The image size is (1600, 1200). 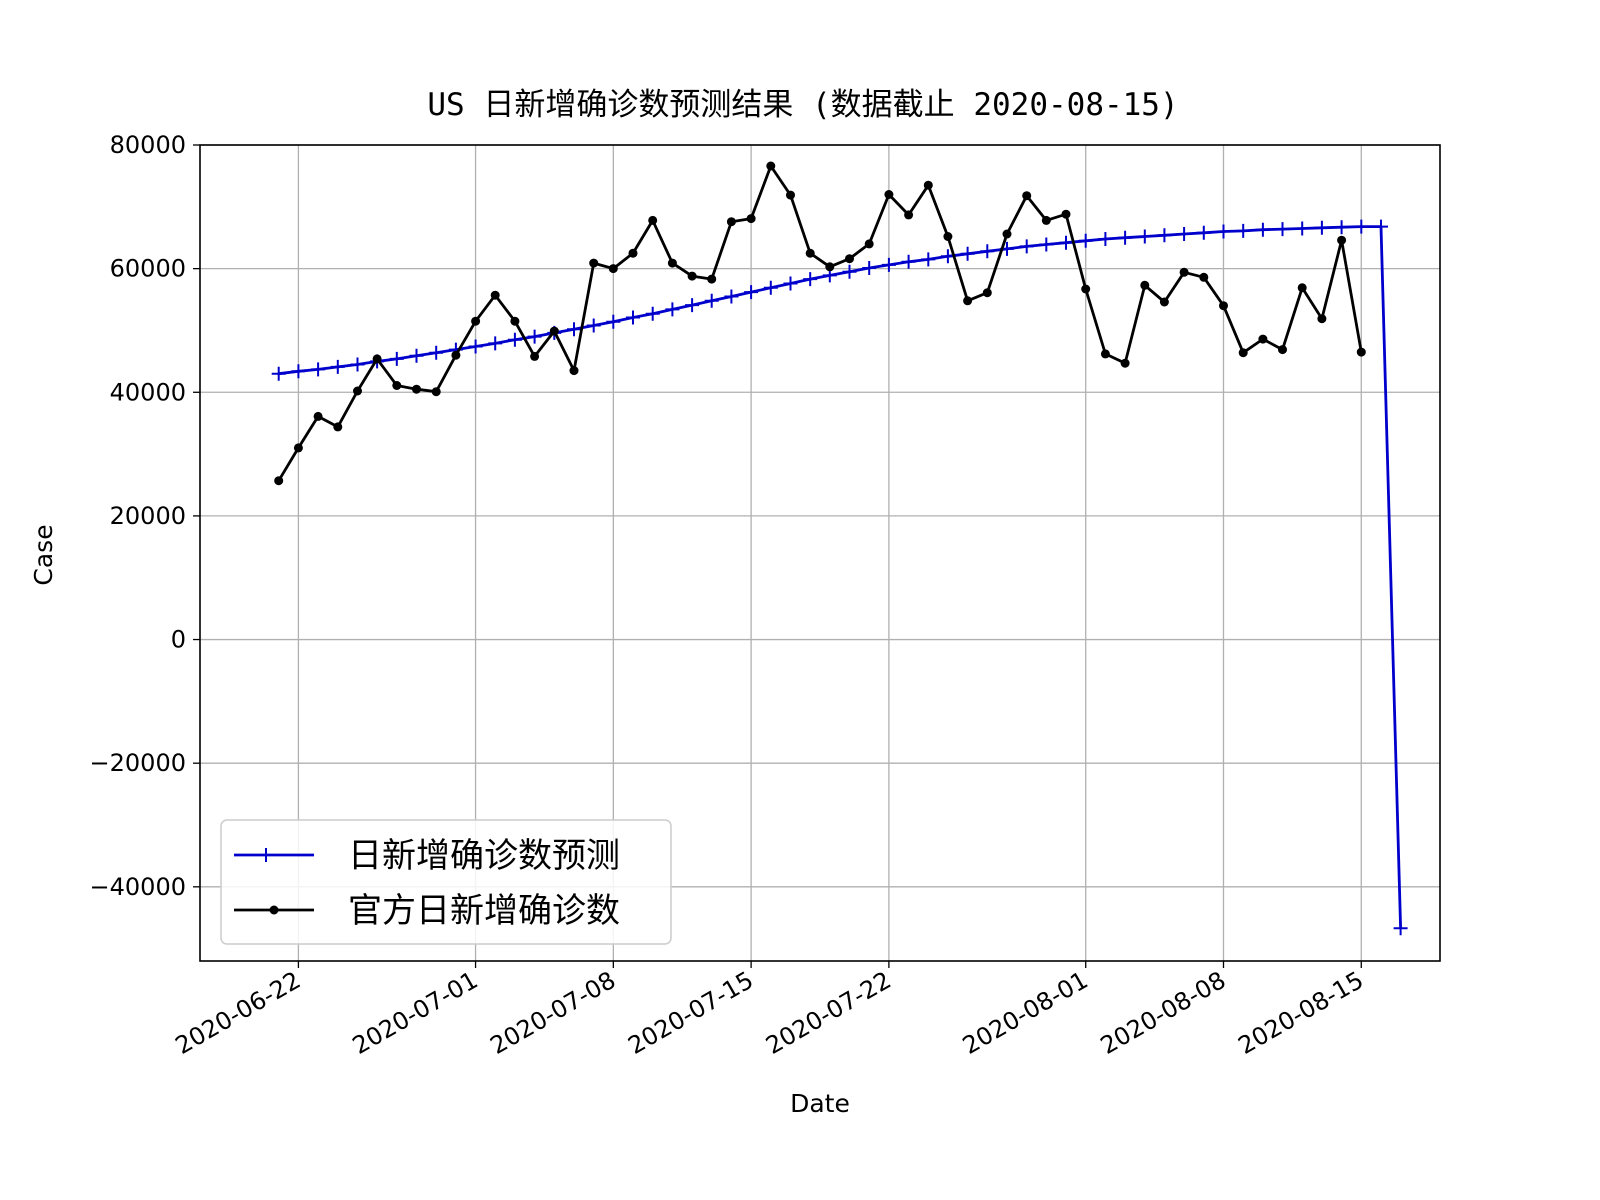 I want to click on x-tick-label: 2020-08-08, so click(x=1163, y=1013).